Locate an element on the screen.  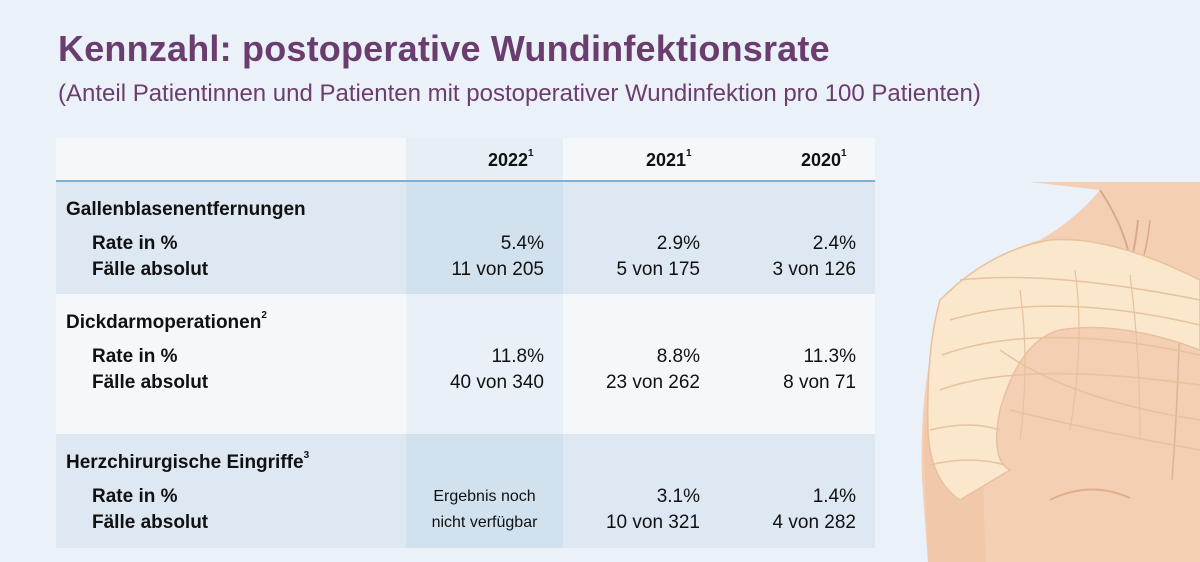
rate-2020: 2.4% is located at coordinates (834, 243).